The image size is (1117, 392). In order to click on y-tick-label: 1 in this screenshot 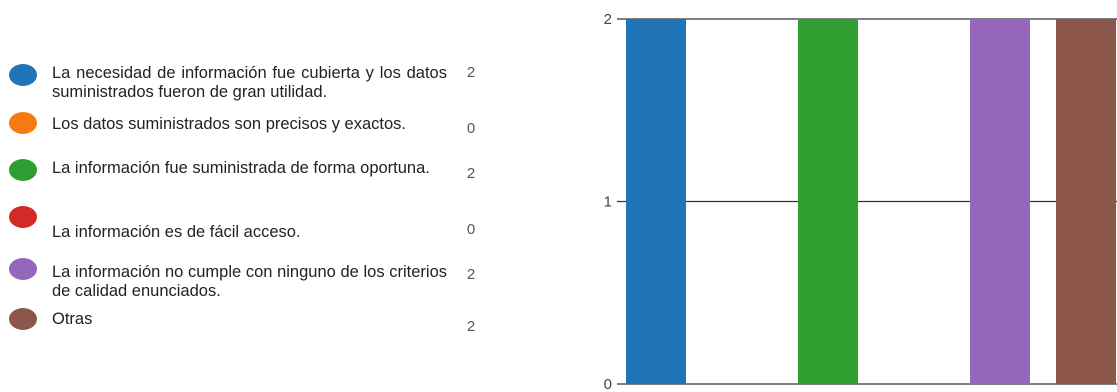, I will do `click(608, 202)`.